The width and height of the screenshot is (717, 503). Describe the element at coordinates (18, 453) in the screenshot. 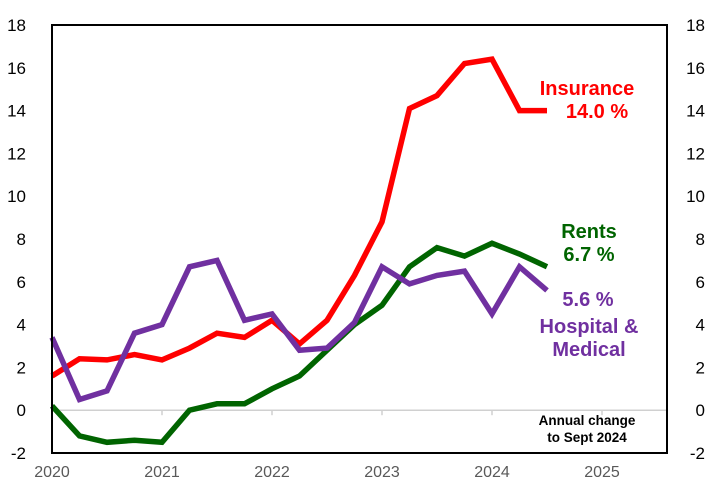

I see `y-tick-left: -2` at that location.